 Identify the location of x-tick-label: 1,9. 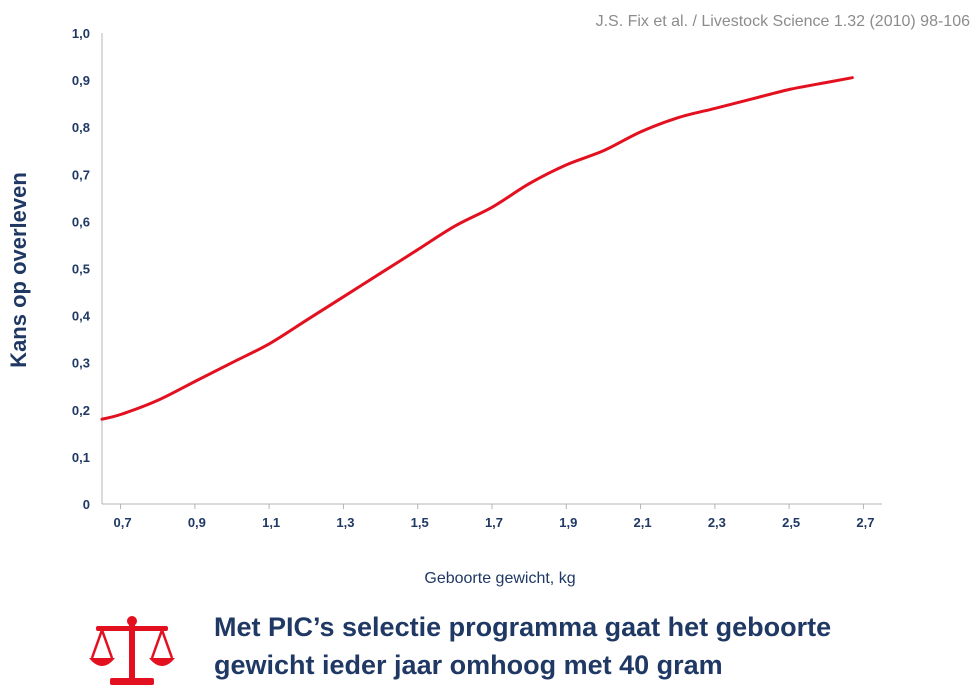
(568, 522).